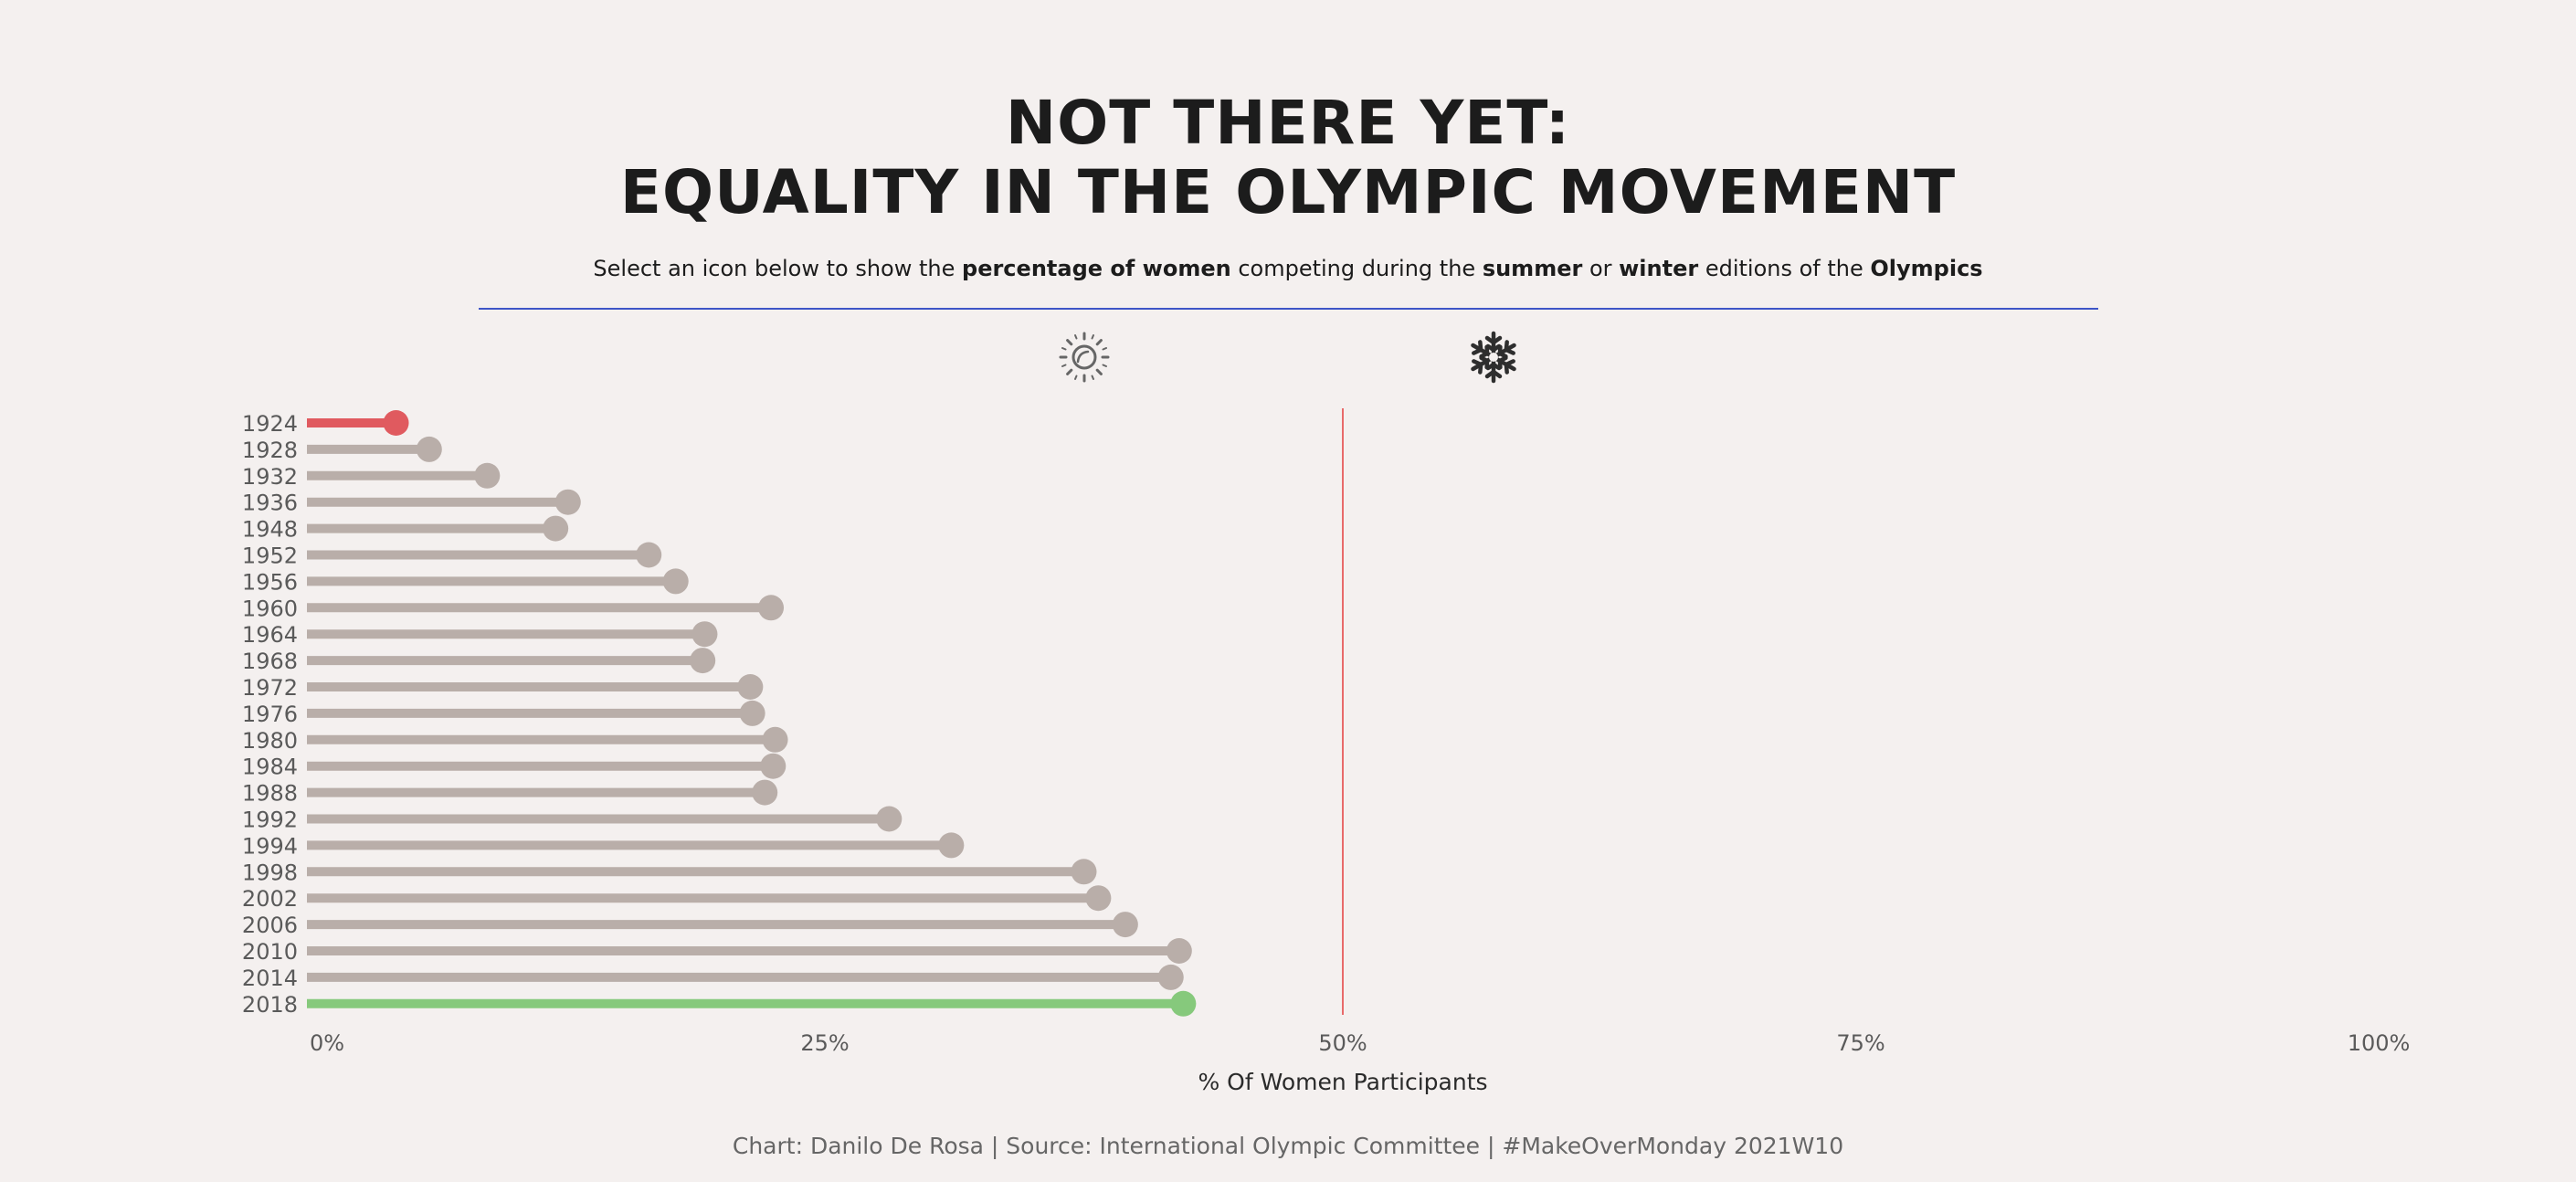 The height and width of the screenshot is (1182, 2576). What do you see at coordinates (1860, 1043) in the screenshot?
I see `x-tick-label: 75%` at bounding box center [1860, 1043].